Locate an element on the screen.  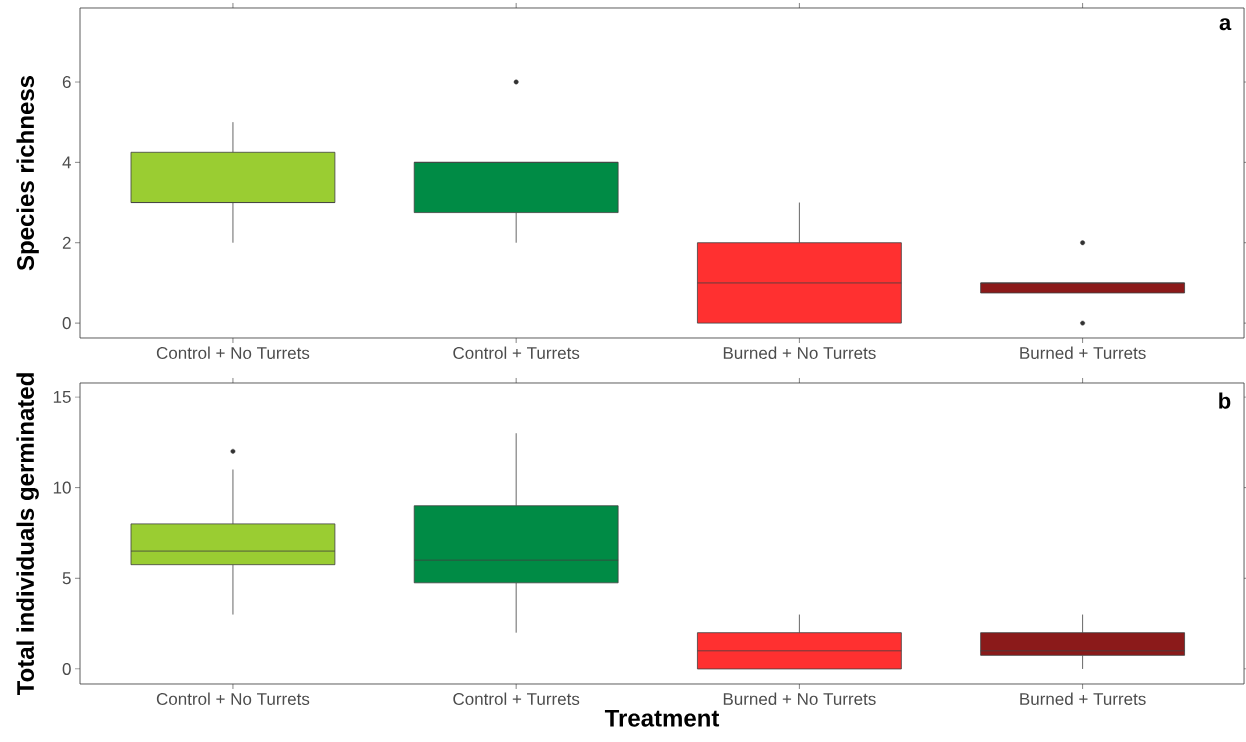
y-axis-title: Species richness is located at coordinates (27, 173).